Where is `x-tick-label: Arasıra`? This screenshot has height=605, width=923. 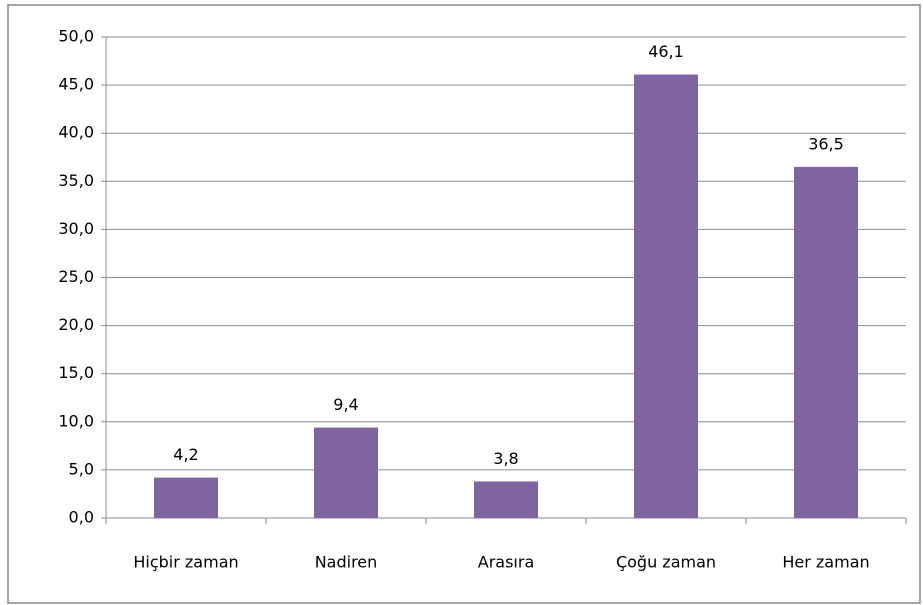 x-tick-label: Arasıra is located at coordinates (506, 562).